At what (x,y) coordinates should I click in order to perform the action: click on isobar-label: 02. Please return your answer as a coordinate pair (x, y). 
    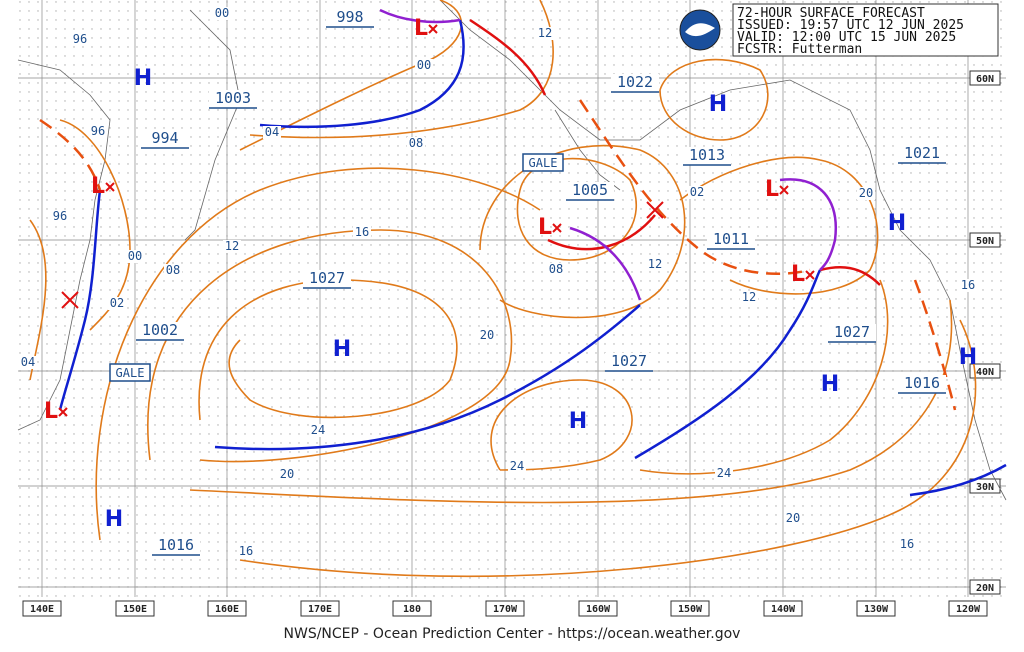
    Looking at the image, I should click on (117, 303).